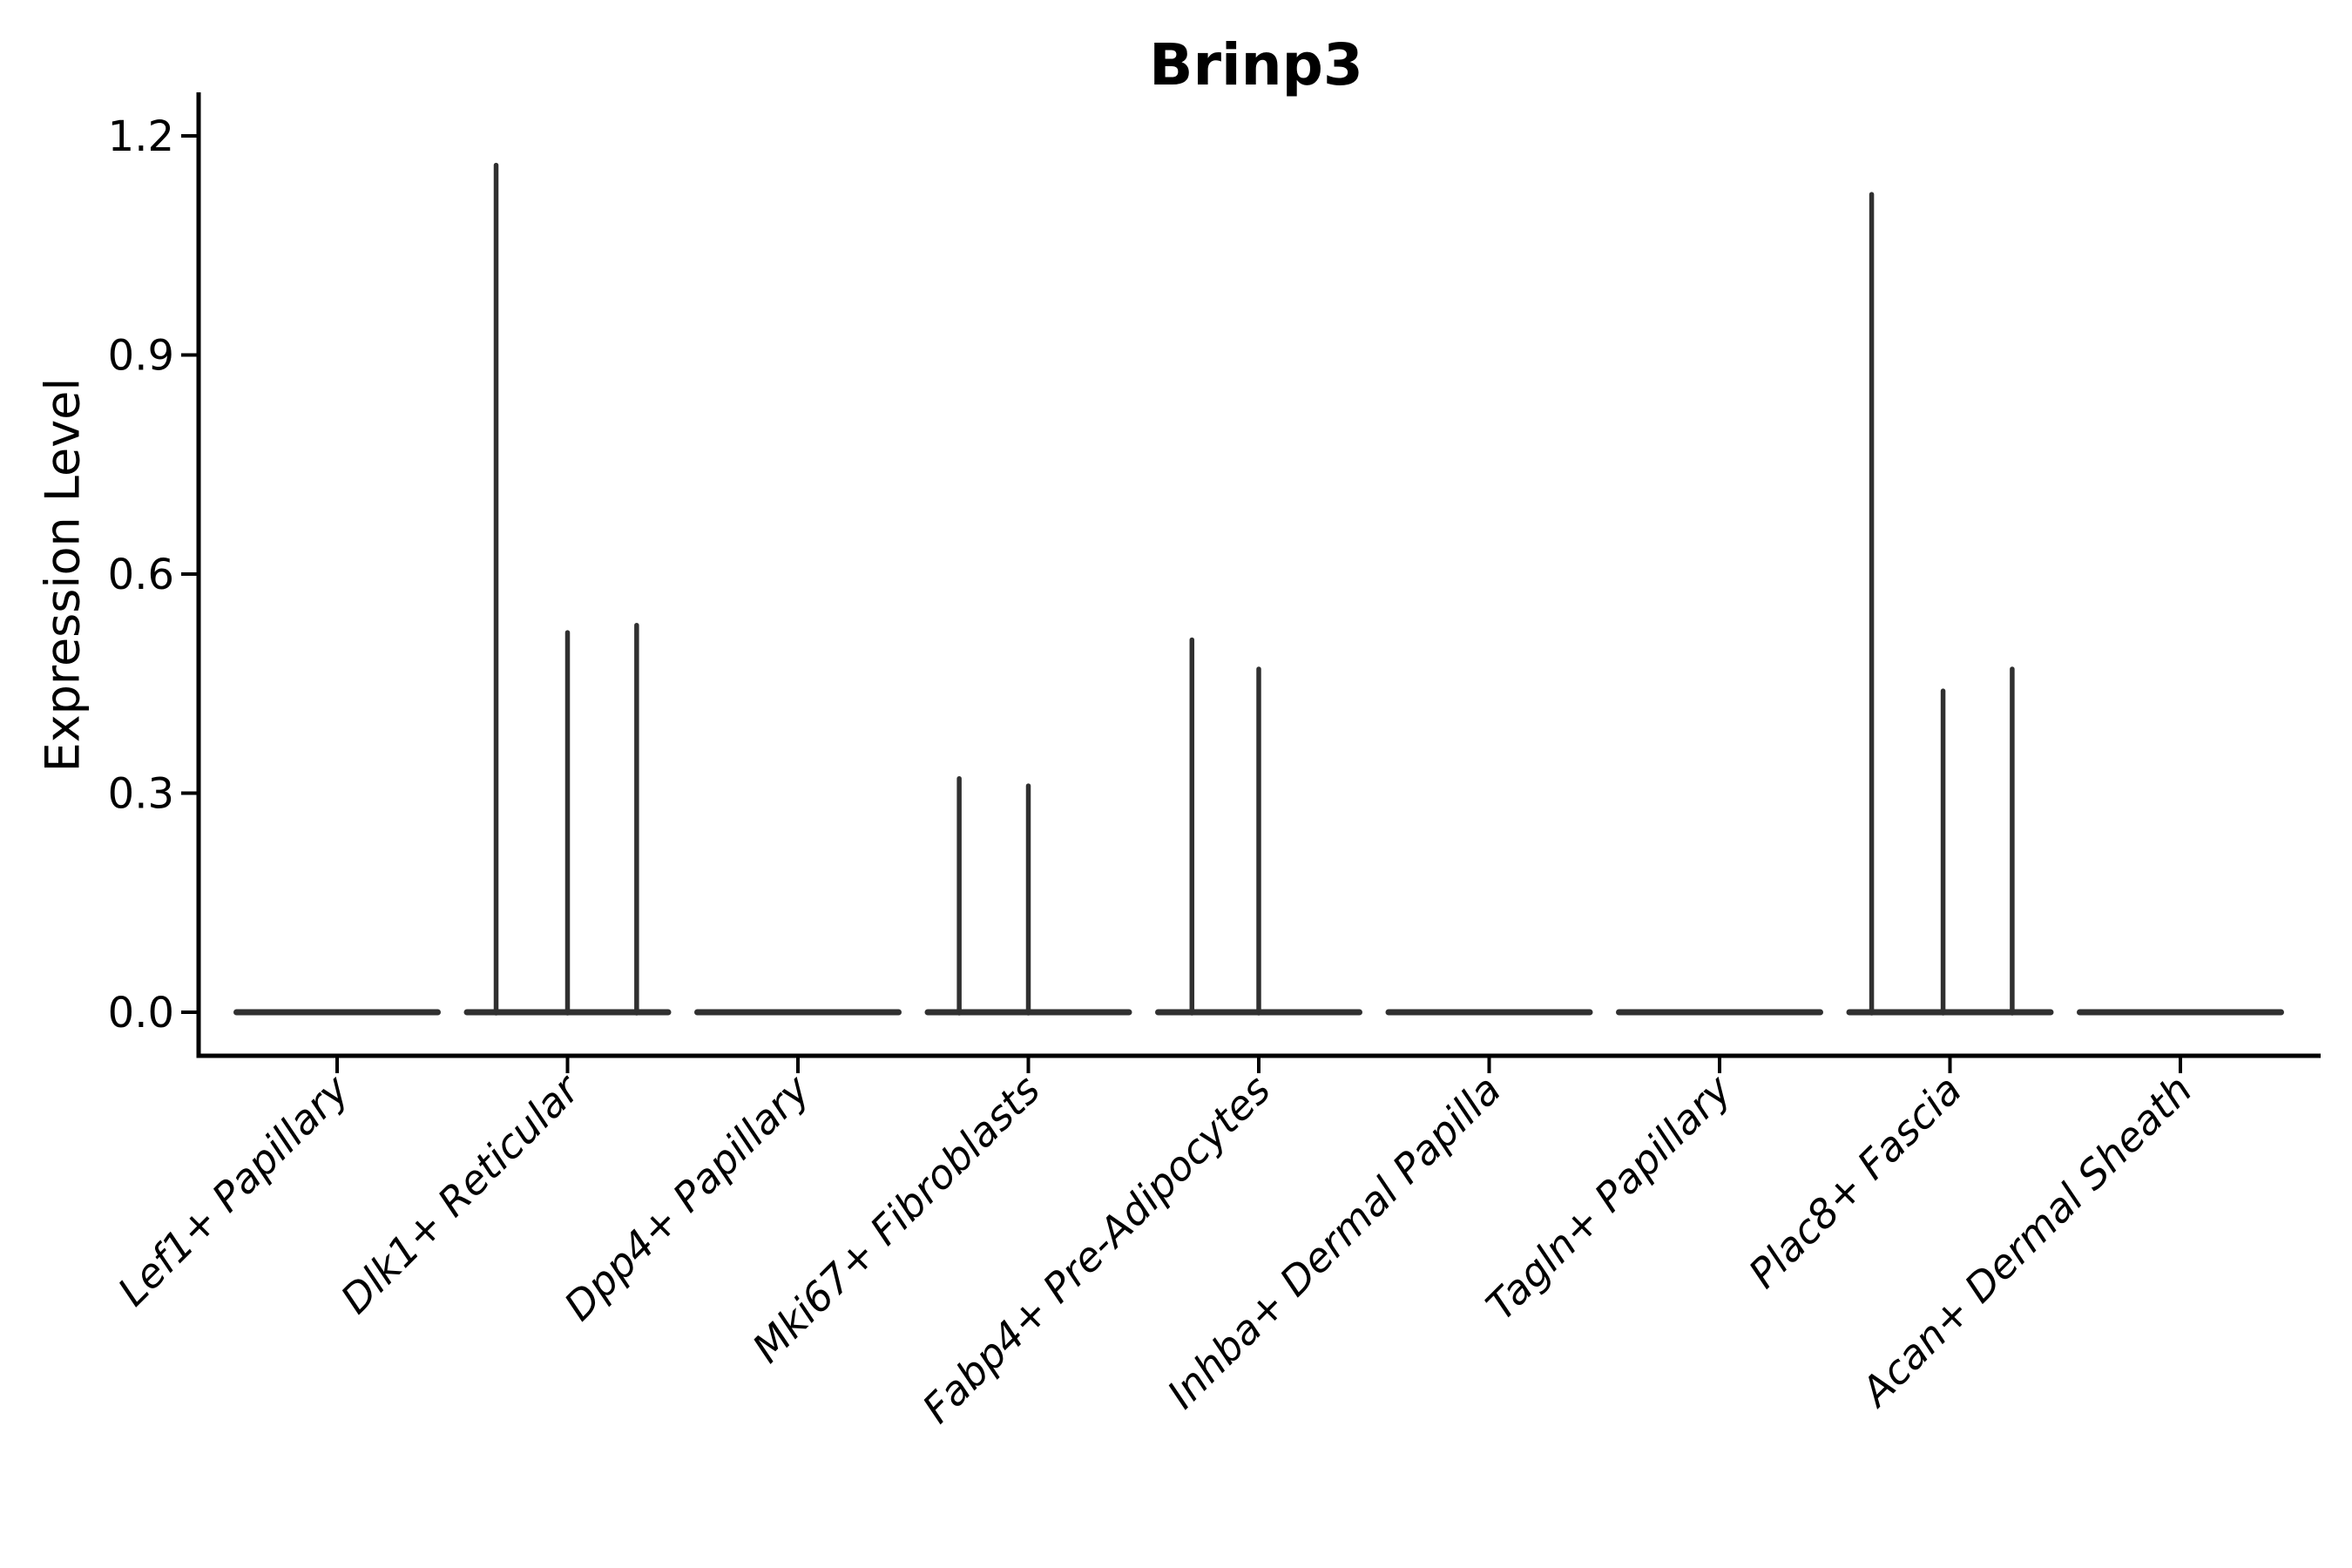  I want to click on y-tick-label: 1.2, so click(141, 136).